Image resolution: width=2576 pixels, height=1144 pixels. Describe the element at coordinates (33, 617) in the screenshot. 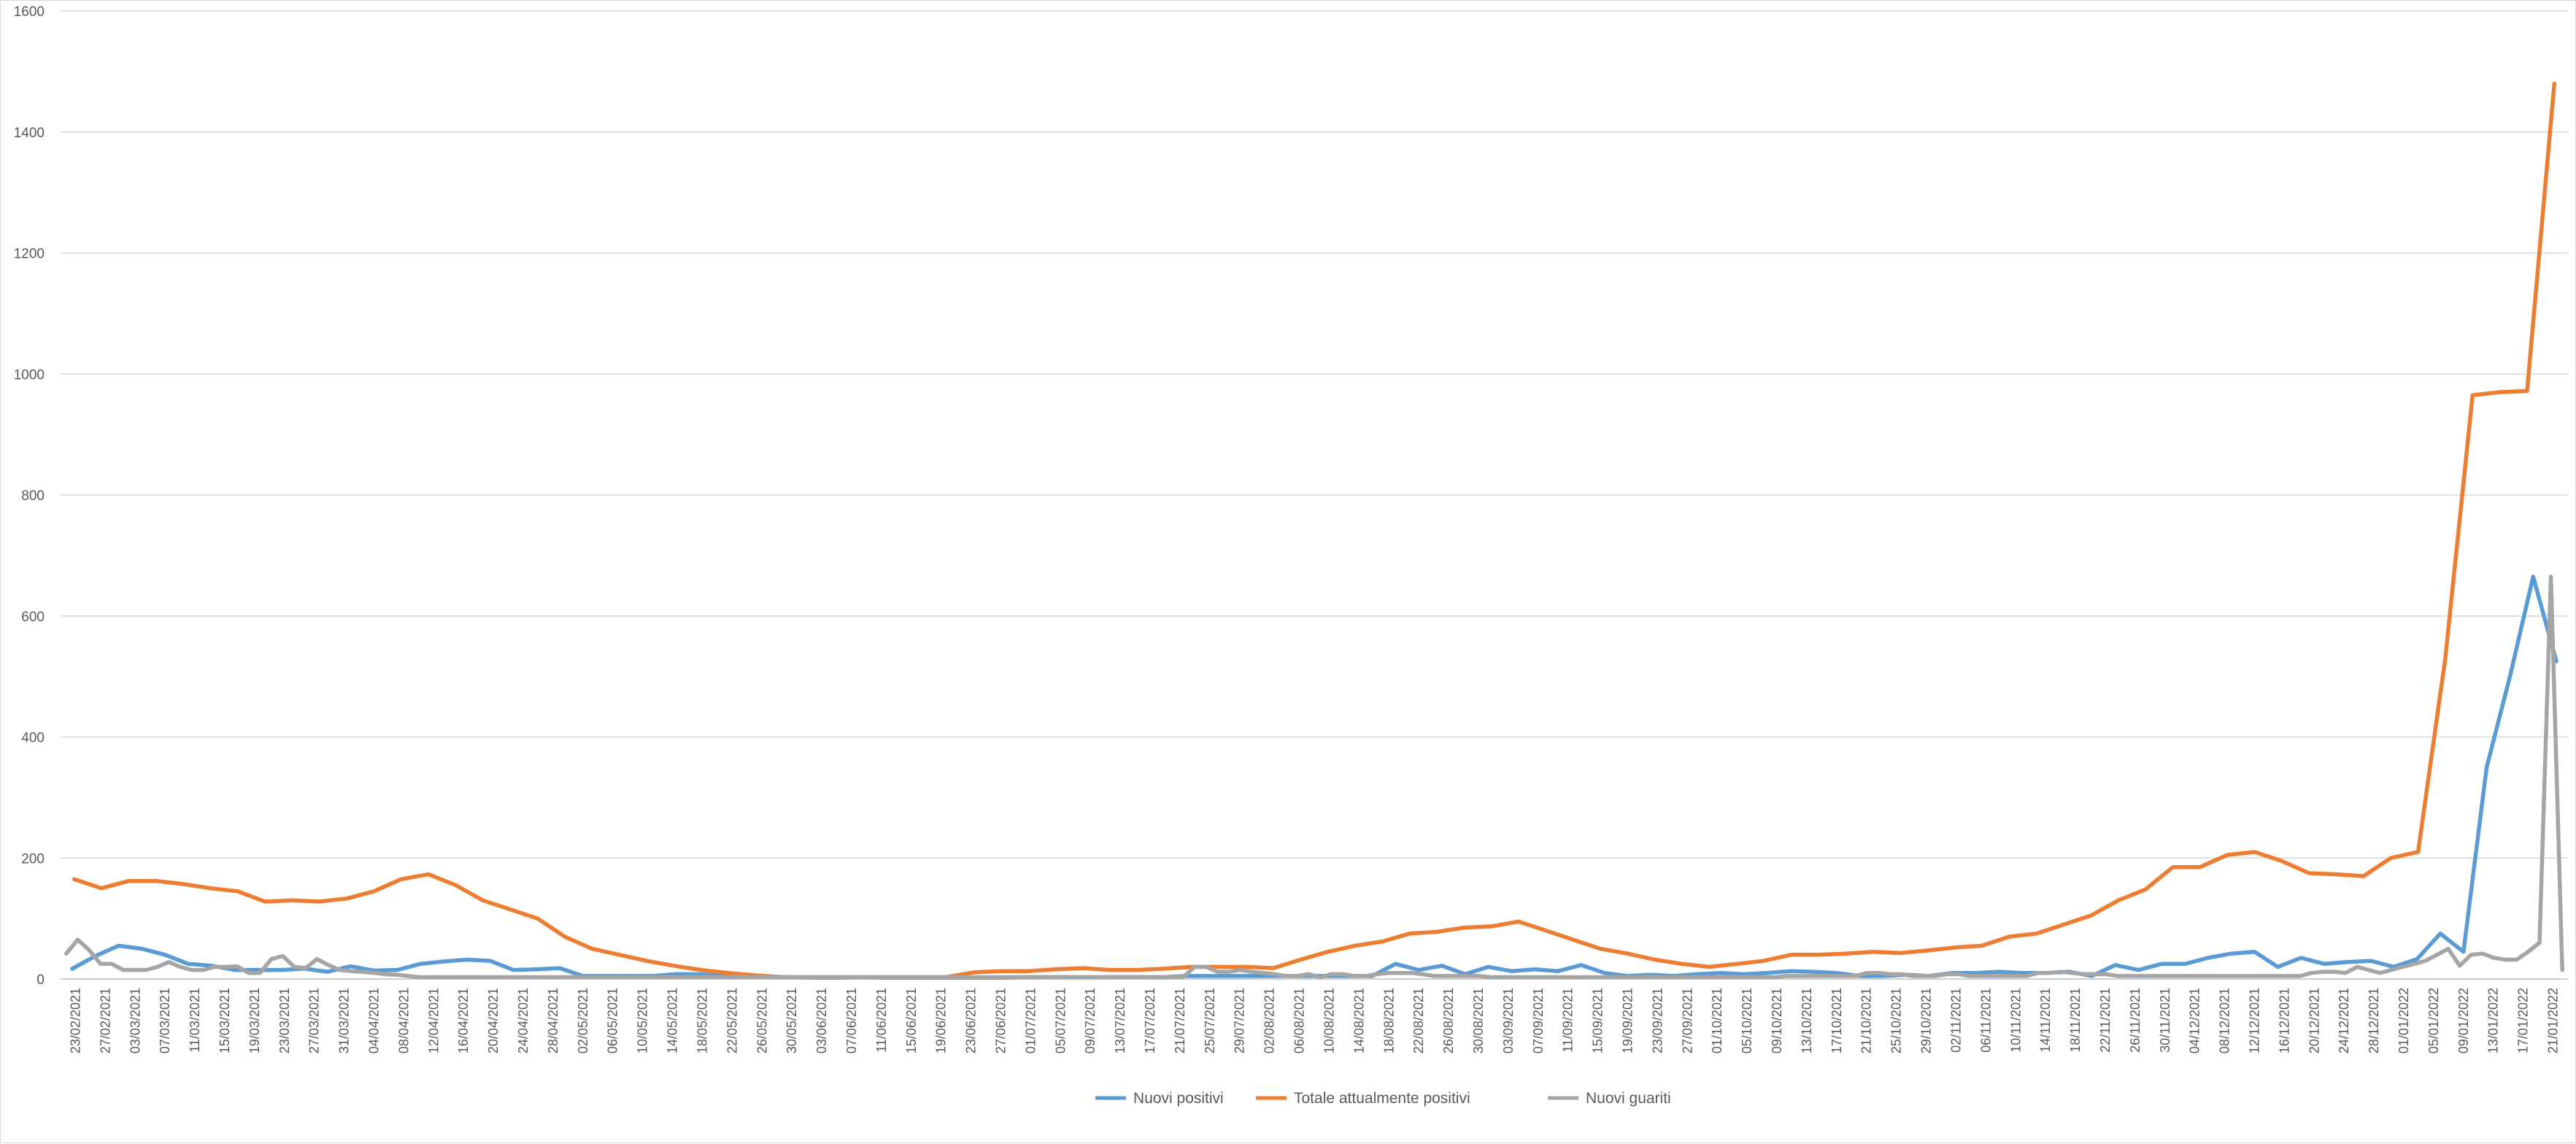

I see `y-tick-label: 600` at that location.